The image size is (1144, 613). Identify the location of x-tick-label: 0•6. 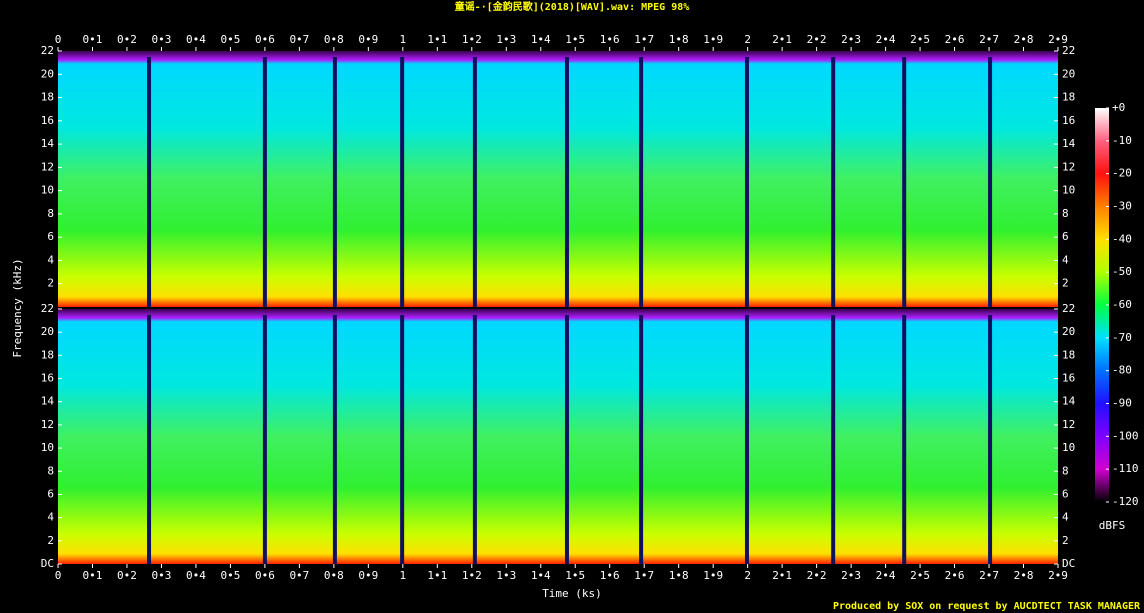
(265, 39).